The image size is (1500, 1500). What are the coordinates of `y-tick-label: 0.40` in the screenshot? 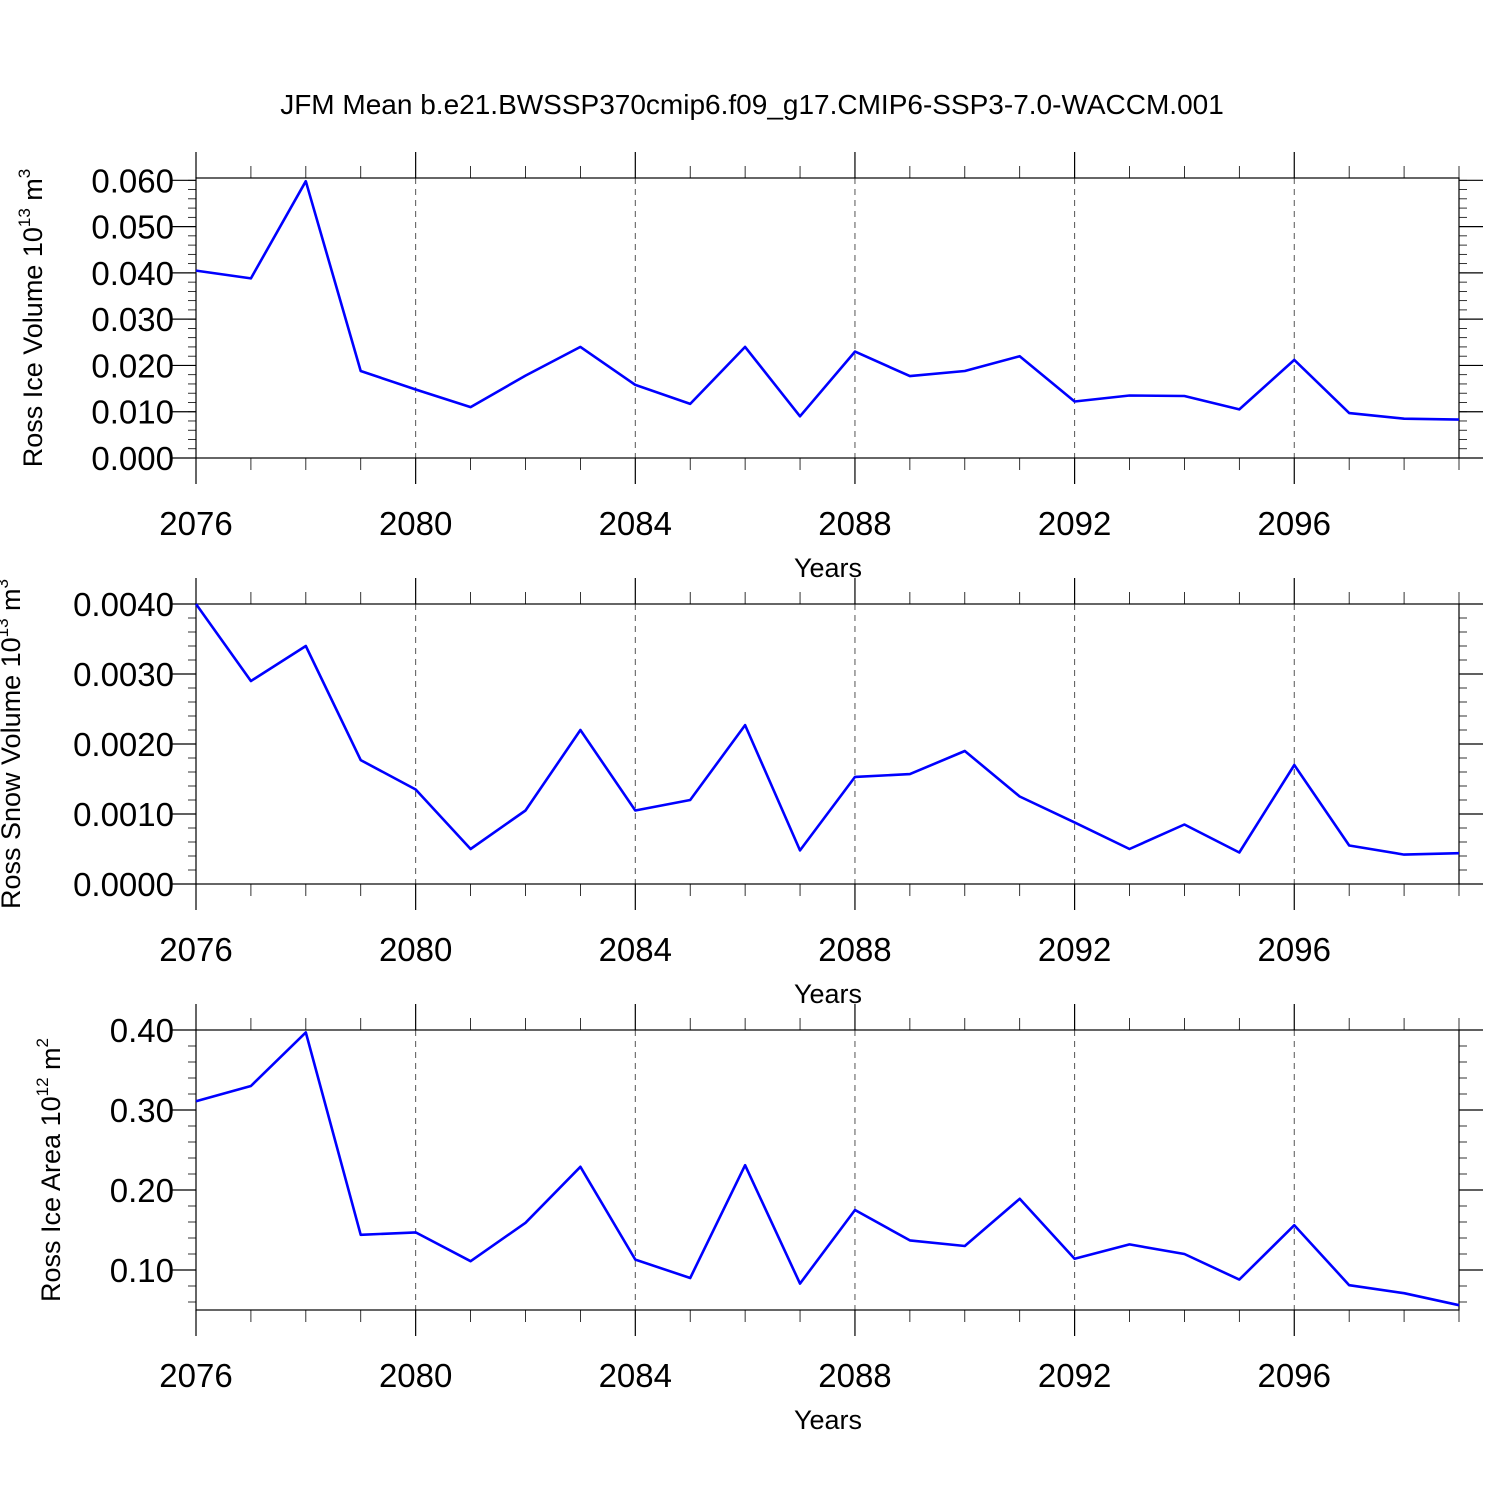 It's located at (142, 1030).